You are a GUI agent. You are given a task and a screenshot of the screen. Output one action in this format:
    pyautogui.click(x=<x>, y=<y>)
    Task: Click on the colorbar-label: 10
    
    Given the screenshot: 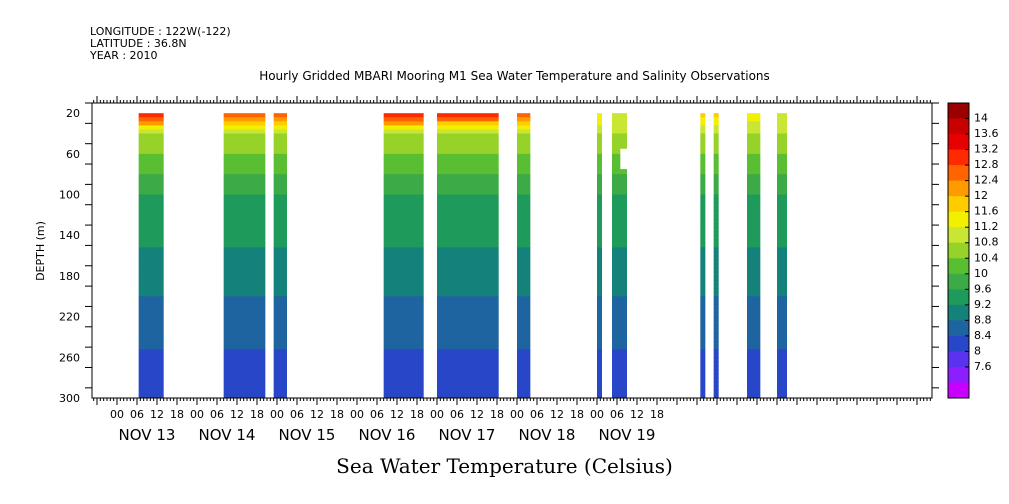 What is the action you would take?
    pyautogui.click(x=981, y=273)
    